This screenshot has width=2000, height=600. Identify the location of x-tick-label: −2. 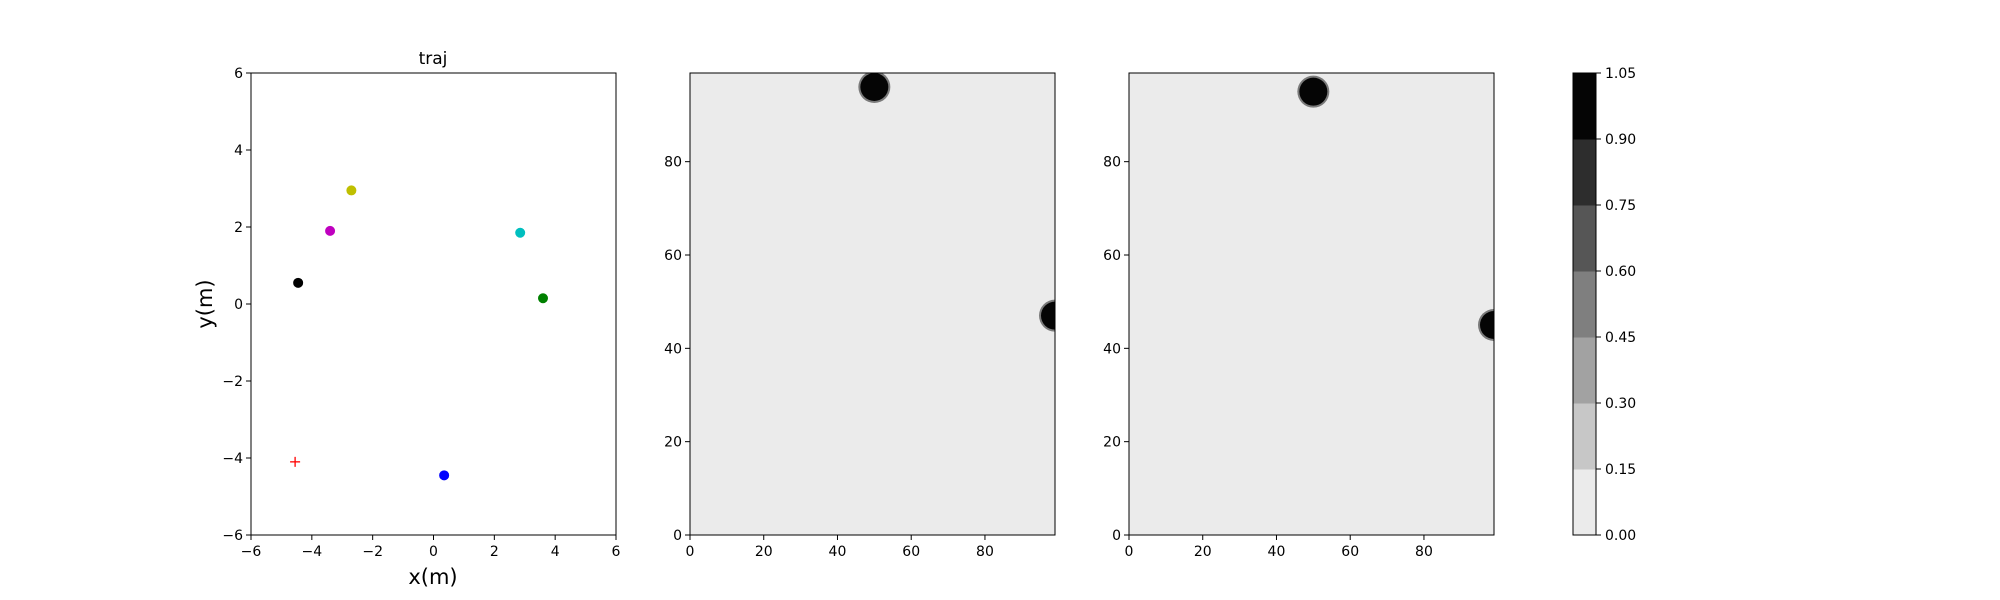
(372, 552).